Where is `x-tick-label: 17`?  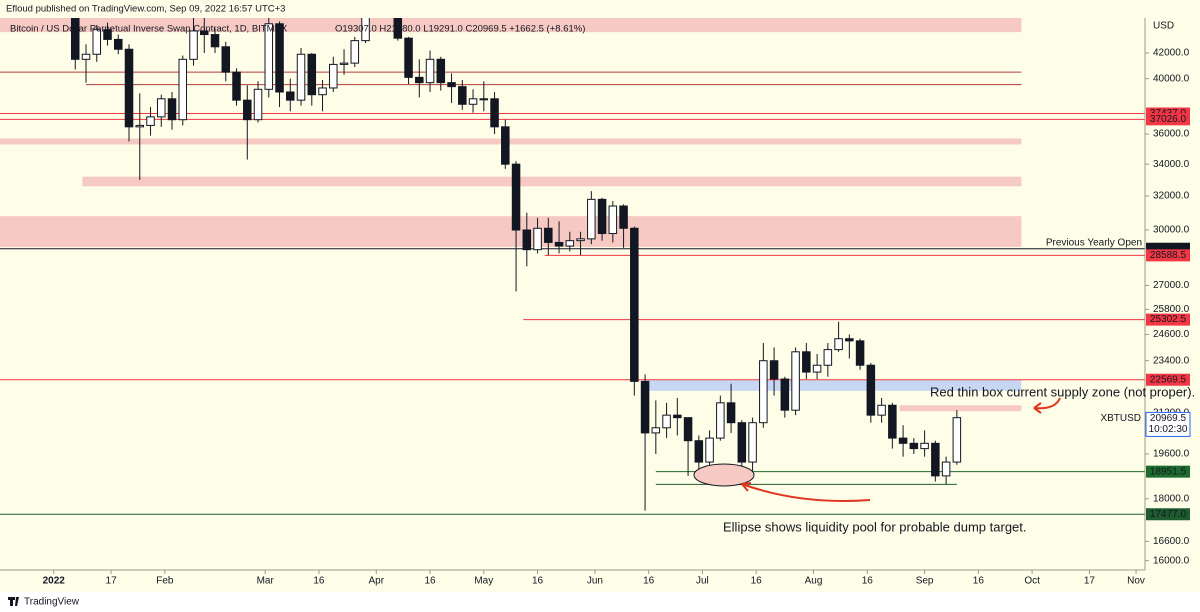
x-tick-label: 17 is located at coordinates (1090, 581).